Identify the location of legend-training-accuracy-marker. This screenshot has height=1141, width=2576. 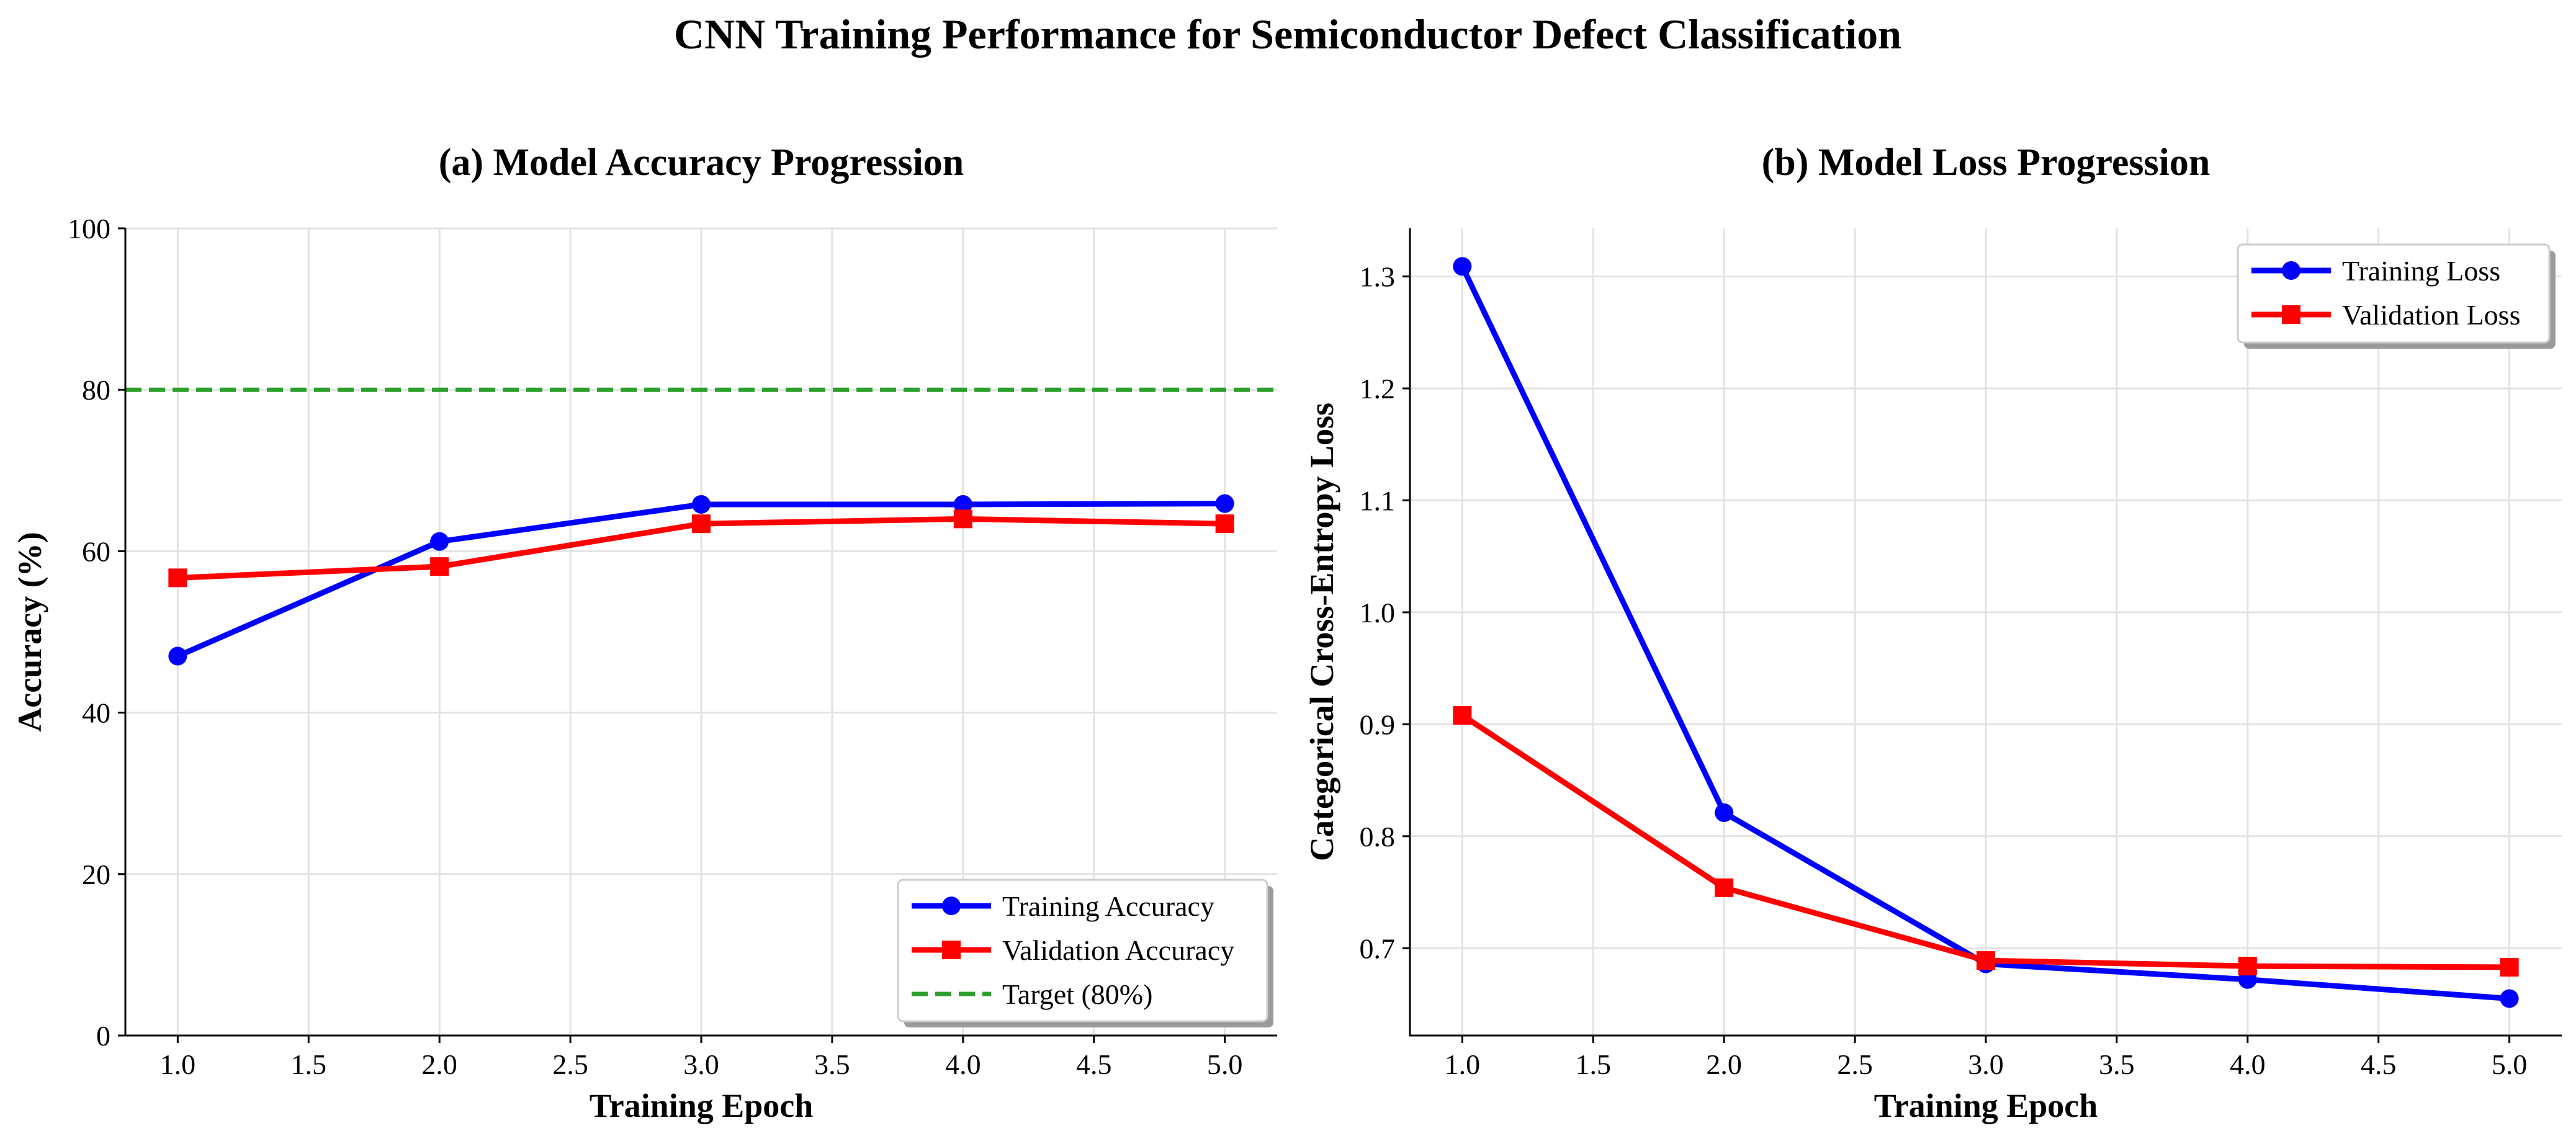
(951, 906).